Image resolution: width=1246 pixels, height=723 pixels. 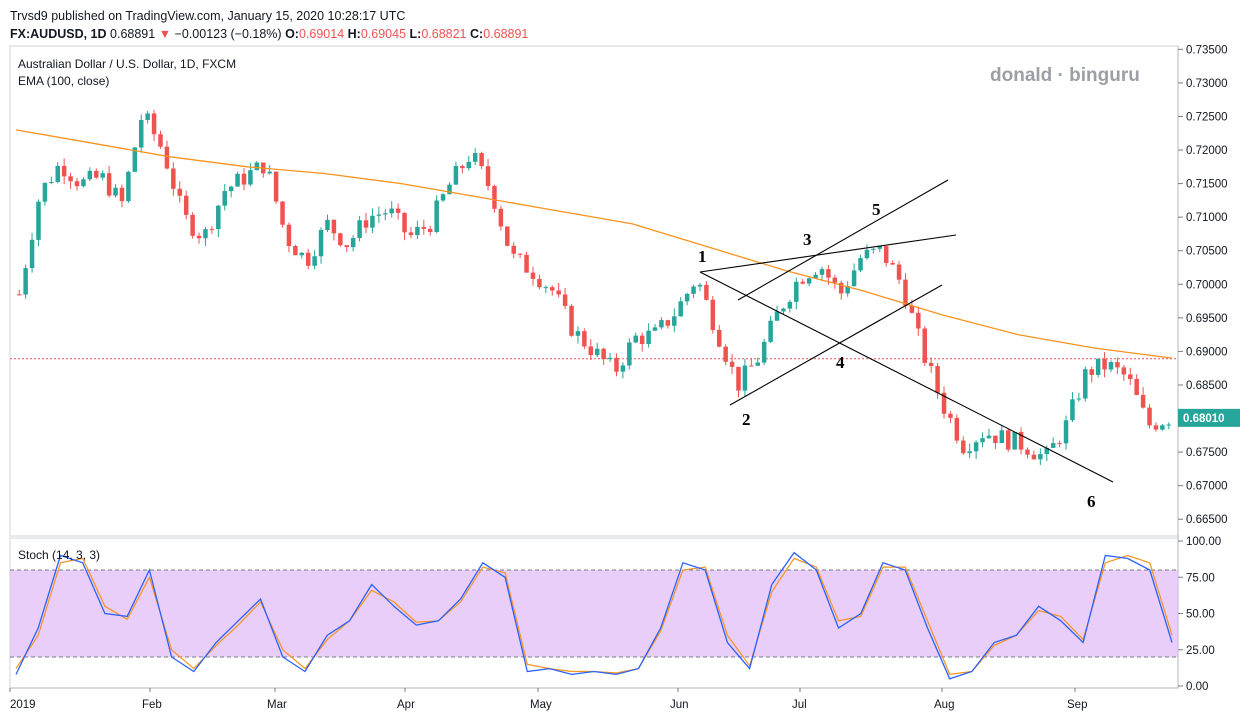 I want to click on current-price-tag-label: 0.68010, so click(x=1204, y=419).